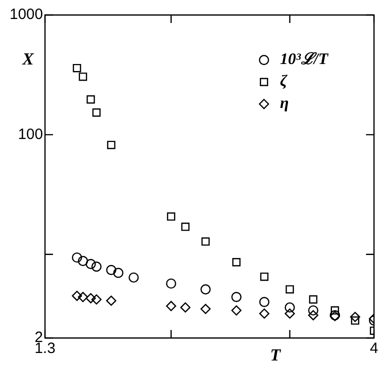  What do you see at coordinates (30, 134) in the screenshot?
I see `y-tick-label: 100` at bounding box center [30, 134].